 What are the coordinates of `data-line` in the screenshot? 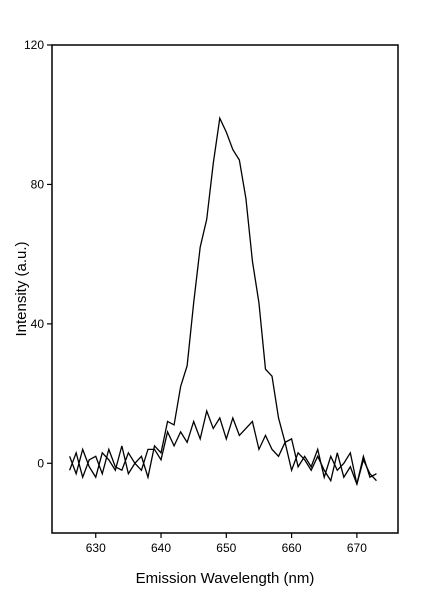 It's located at (223, 447).